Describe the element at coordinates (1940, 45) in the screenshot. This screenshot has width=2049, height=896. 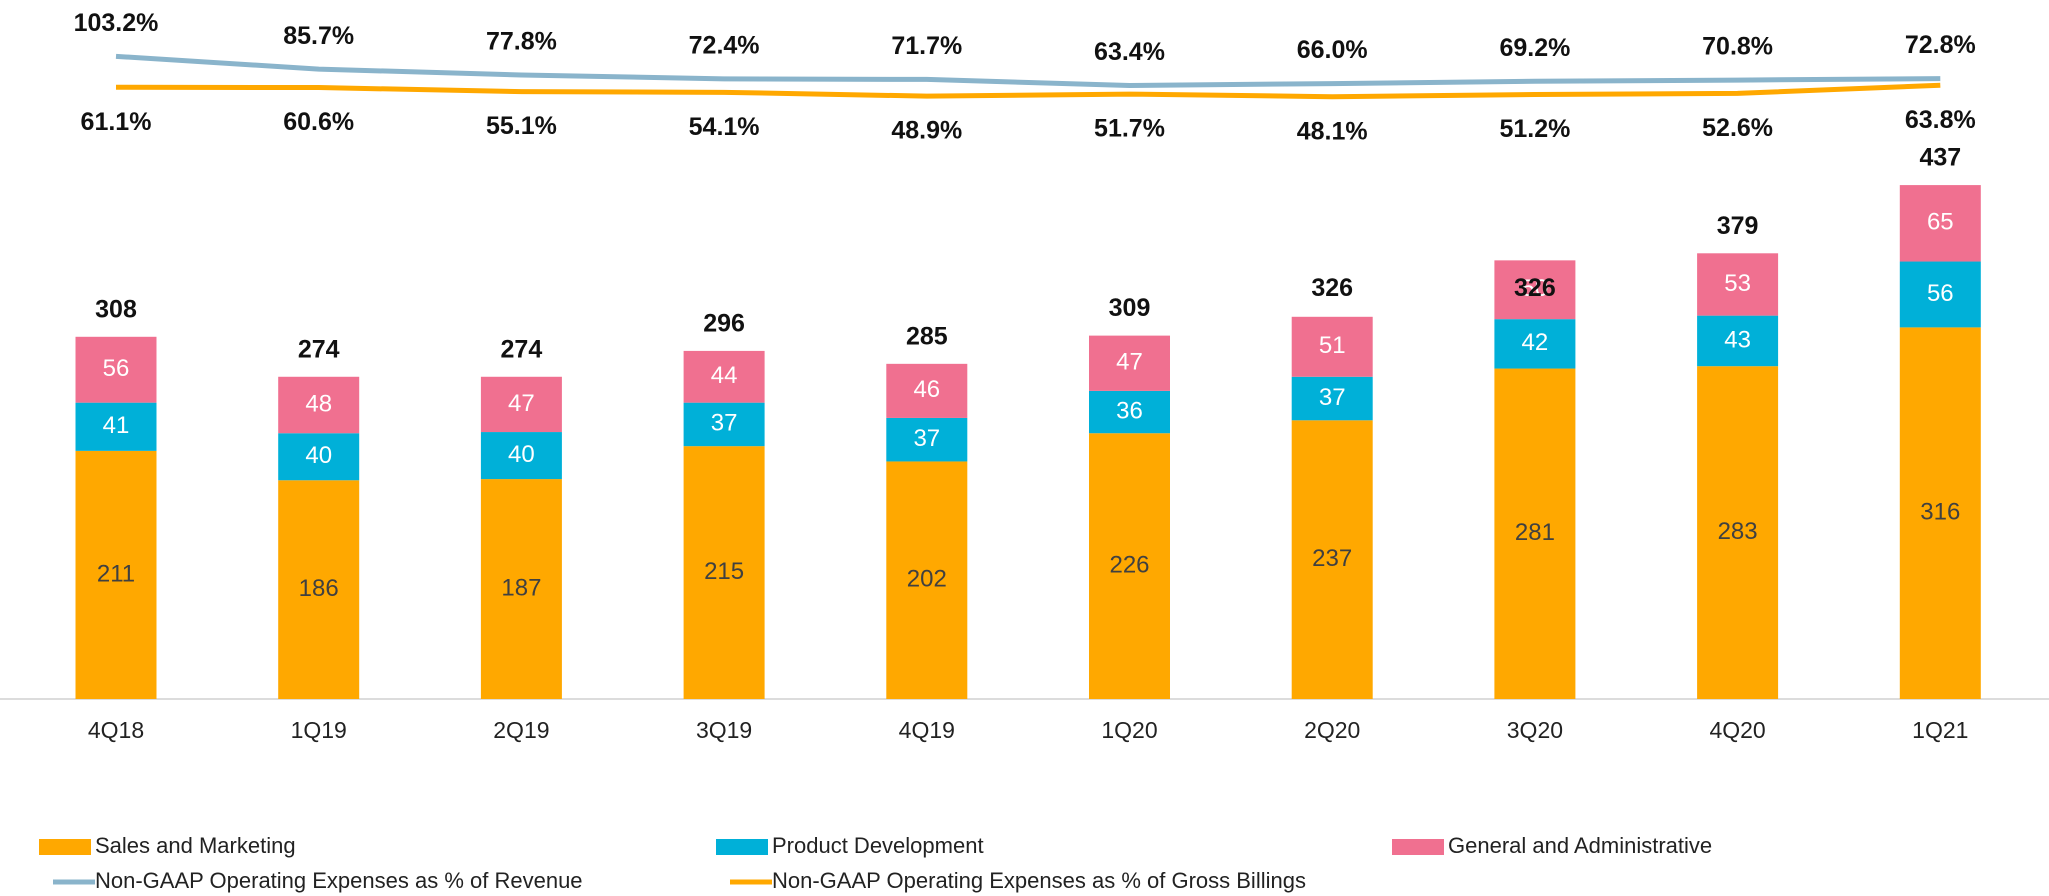
I see `line-value-label: 72.8%` at that location.